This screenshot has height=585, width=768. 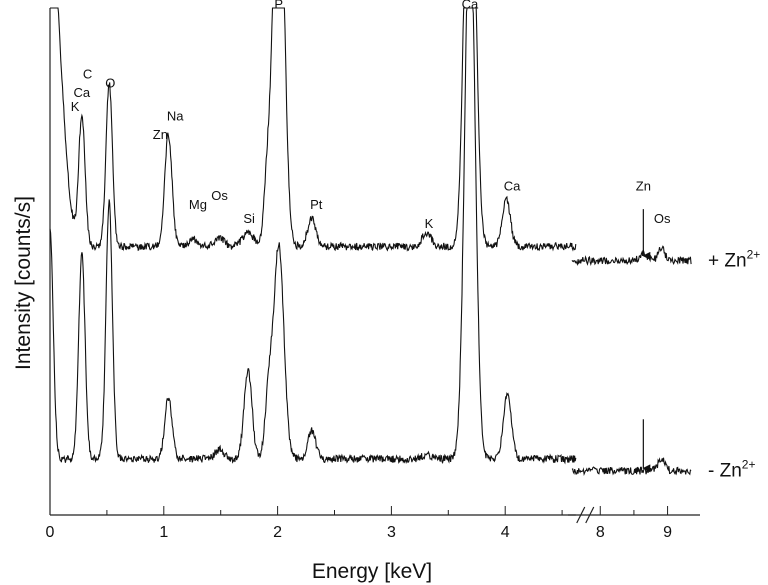 I want to click on peak-label: O, so click(x=110, y=83).